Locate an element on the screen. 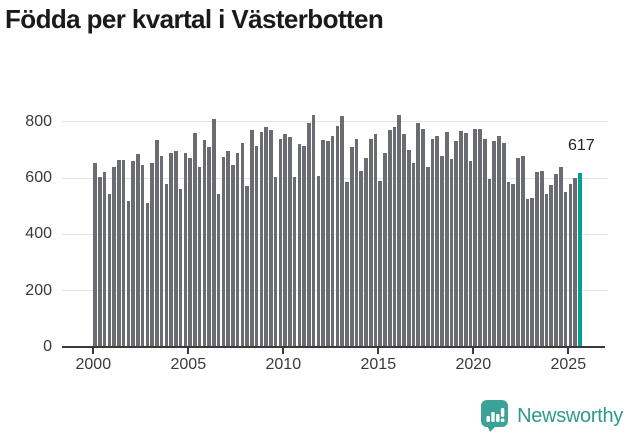 Image resolution: width=631 pixels, height=439 pixels. y-axis-label-400: 400 is located at coordinates (38, 234).